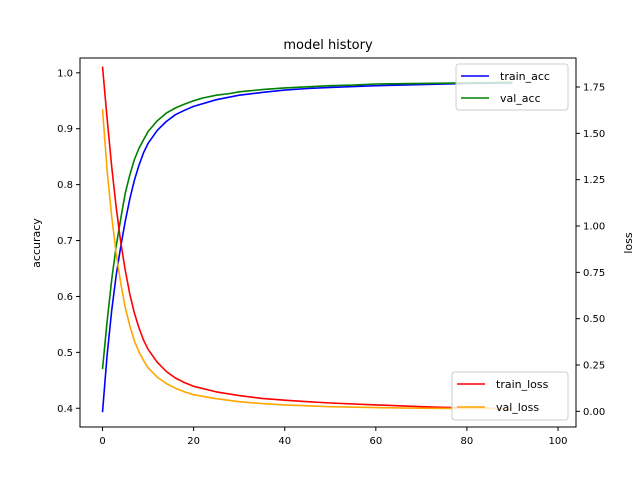 Image resolution: width=640 pixels, height=480 pixels. I want to click on y-tick-label: 0.5, so click(65, 353).